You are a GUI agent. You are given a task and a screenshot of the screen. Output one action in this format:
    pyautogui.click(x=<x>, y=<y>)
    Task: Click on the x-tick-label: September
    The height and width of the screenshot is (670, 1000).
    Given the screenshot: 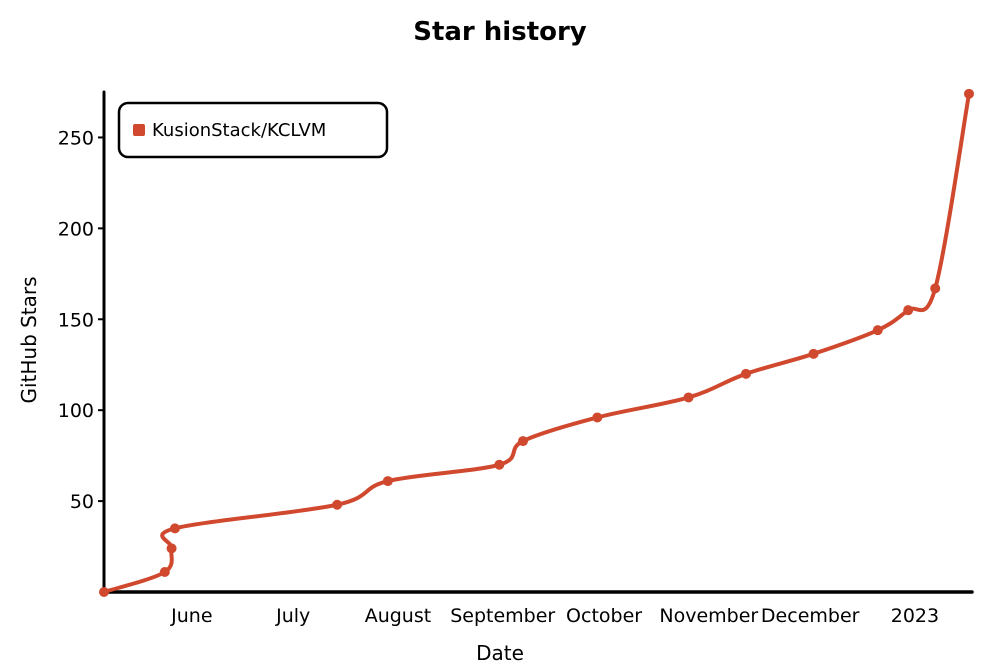 What is the action you would take?
    pyautogui.click(x=502, y=616)
    